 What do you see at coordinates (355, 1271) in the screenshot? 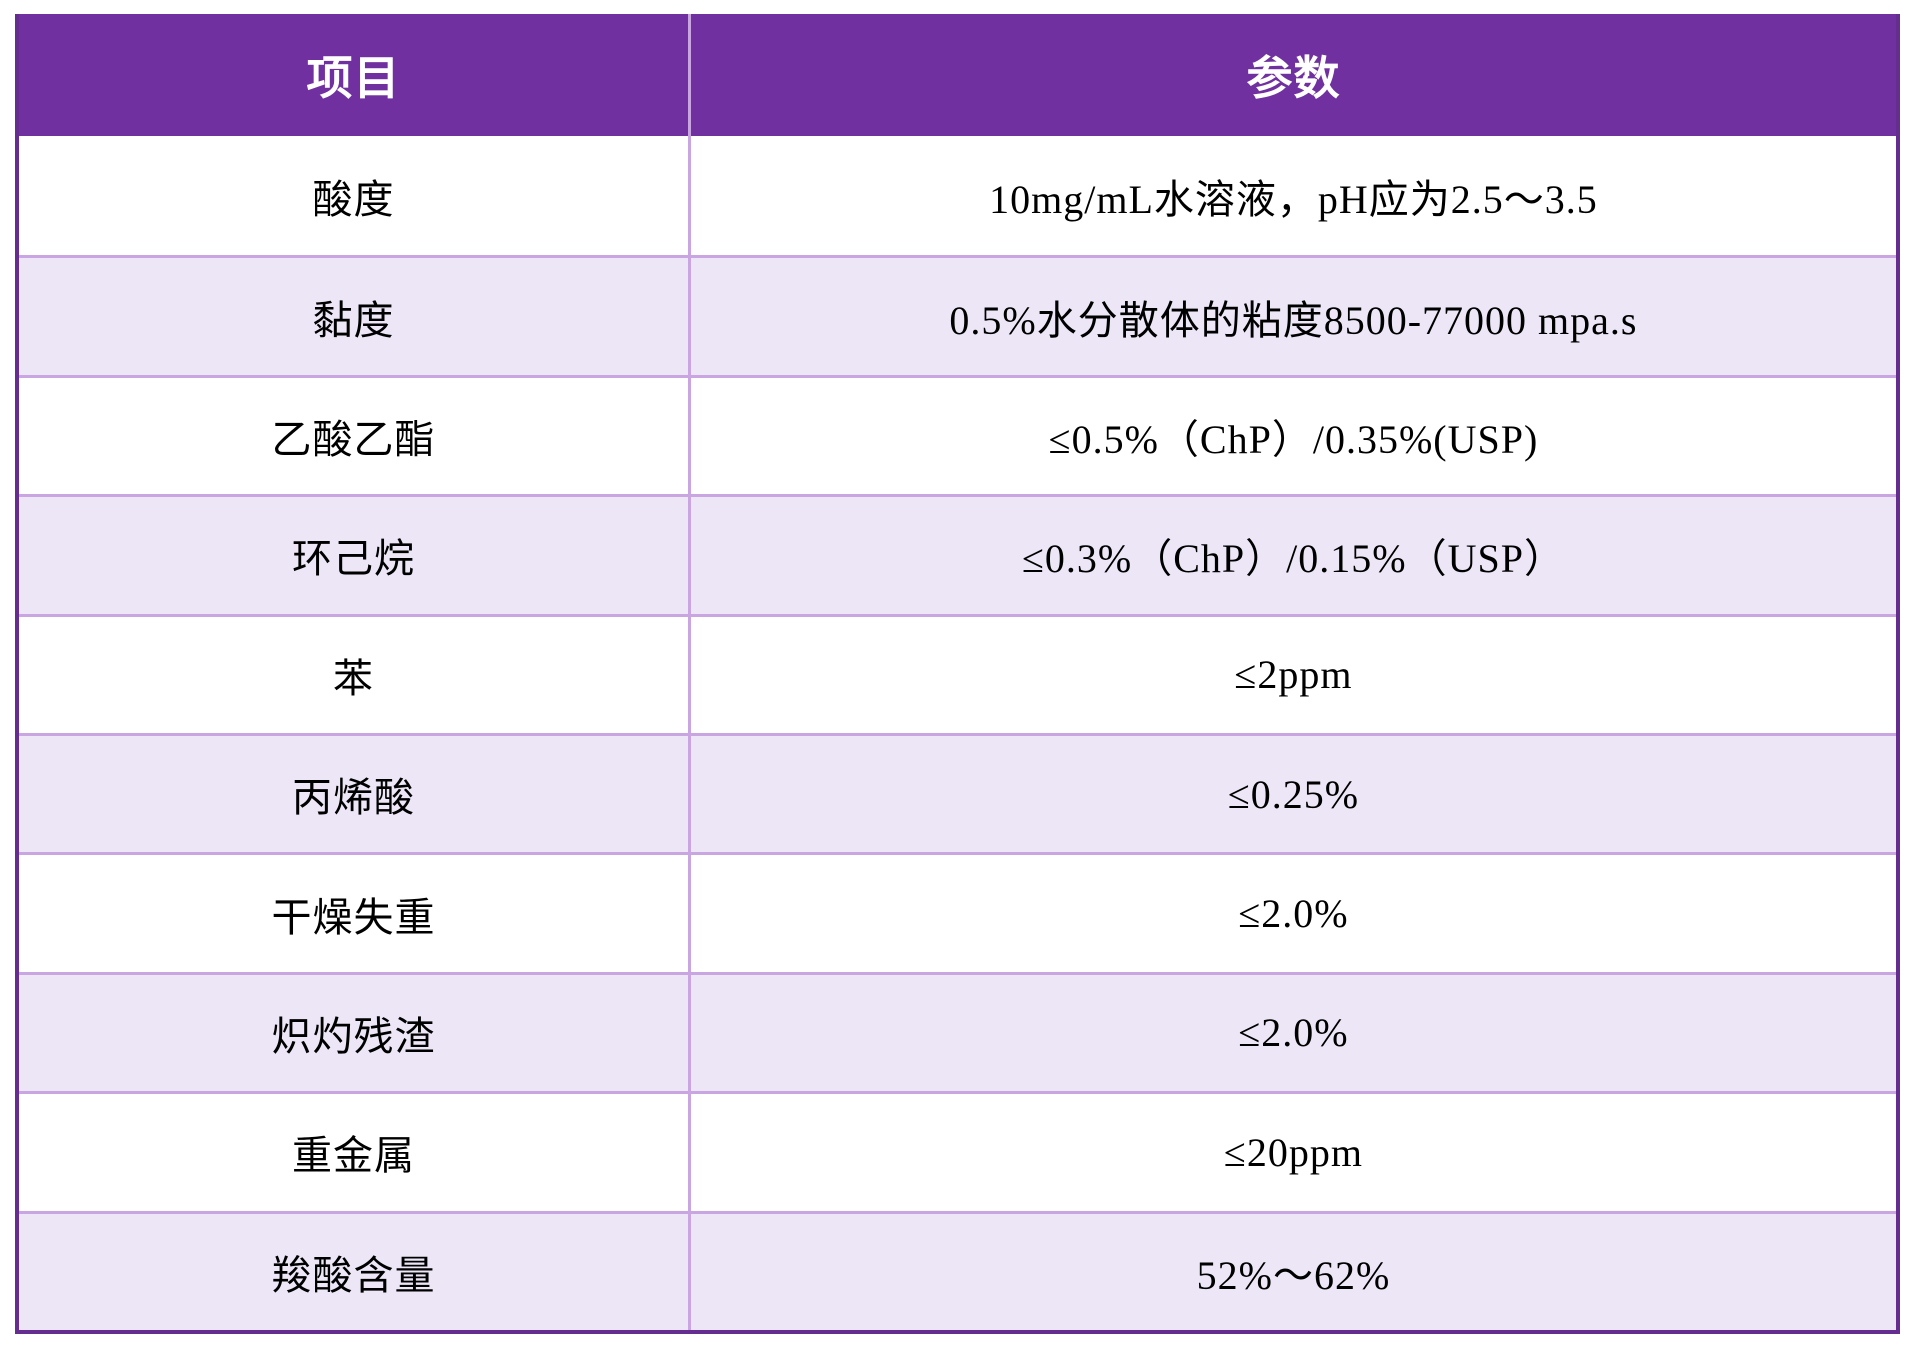
I see `item-cell: 羧酸含量` at bounding box center [355, 1271].